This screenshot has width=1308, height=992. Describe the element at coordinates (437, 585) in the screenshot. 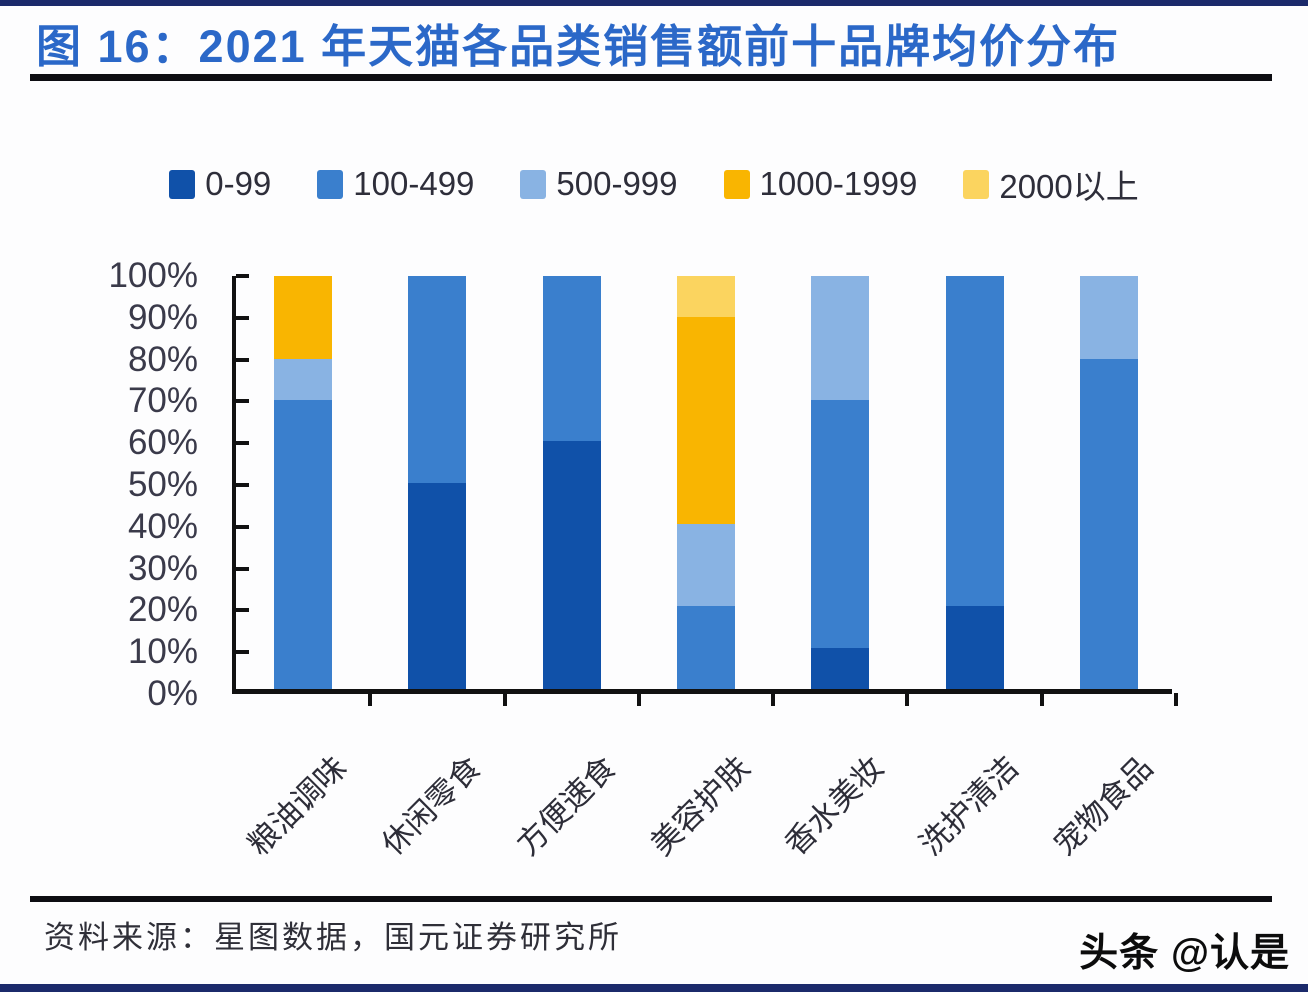

I see `bar-segment-休闲零食-0-99` at that location.